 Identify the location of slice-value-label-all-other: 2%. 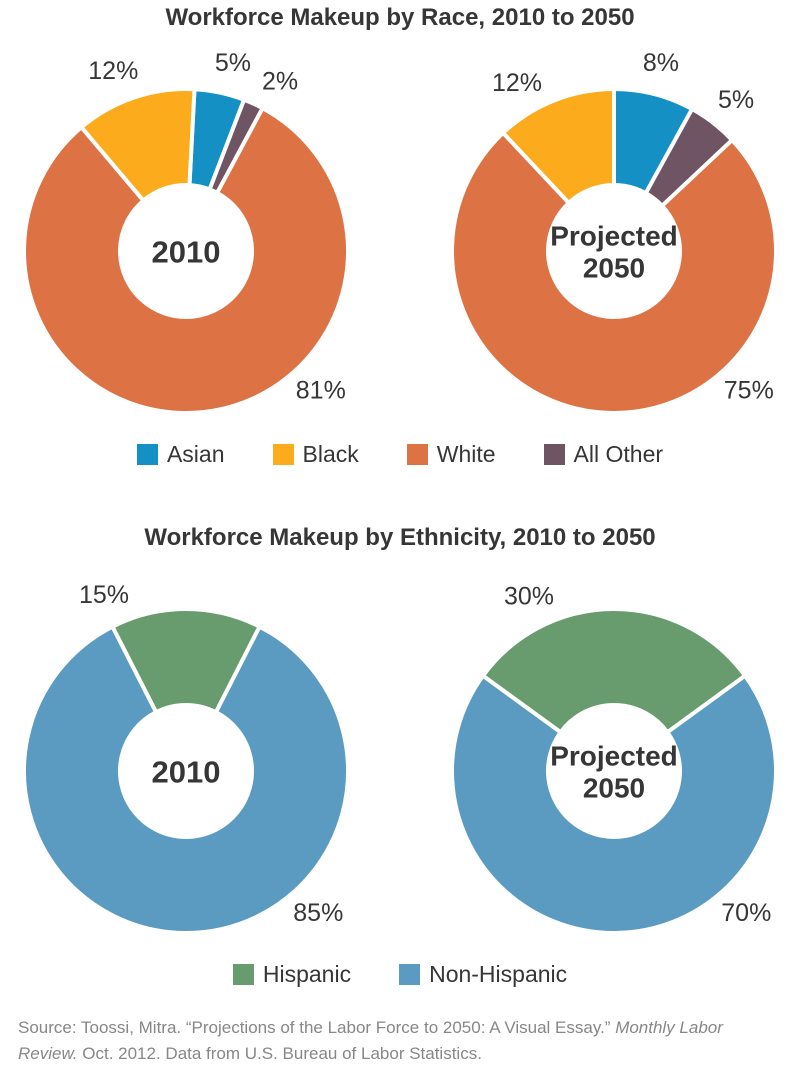
(280, 81).